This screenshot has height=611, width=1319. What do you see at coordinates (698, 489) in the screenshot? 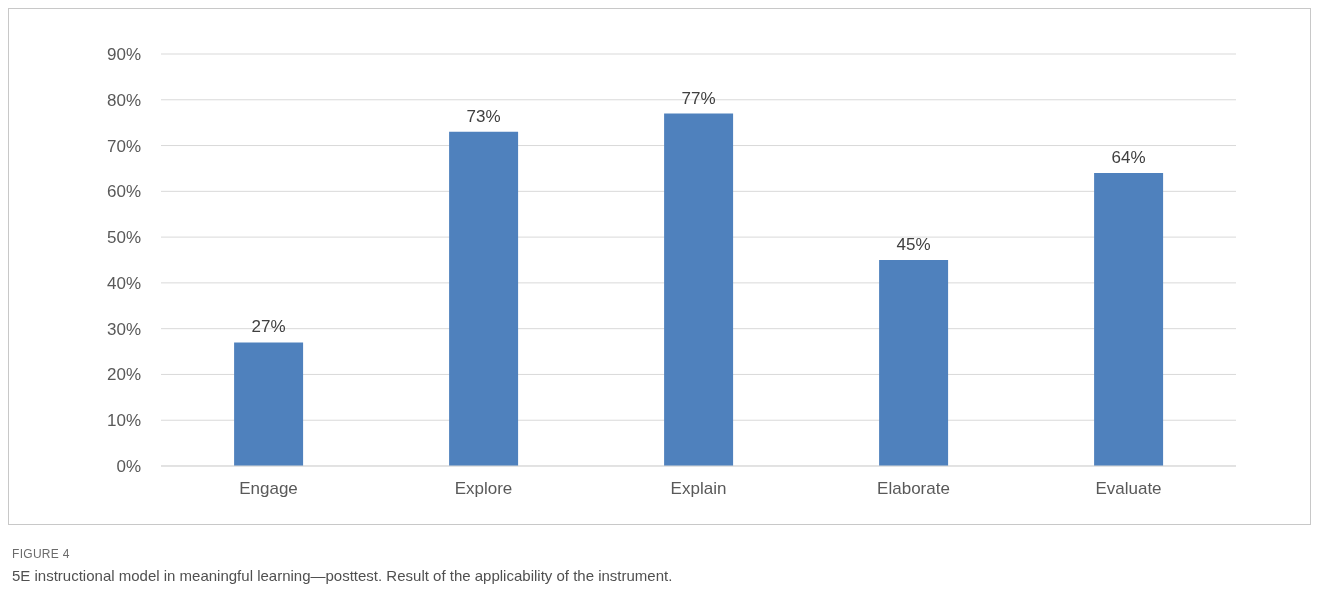
I see `x-tick-label: Explain` at bounding box center [698, 489].